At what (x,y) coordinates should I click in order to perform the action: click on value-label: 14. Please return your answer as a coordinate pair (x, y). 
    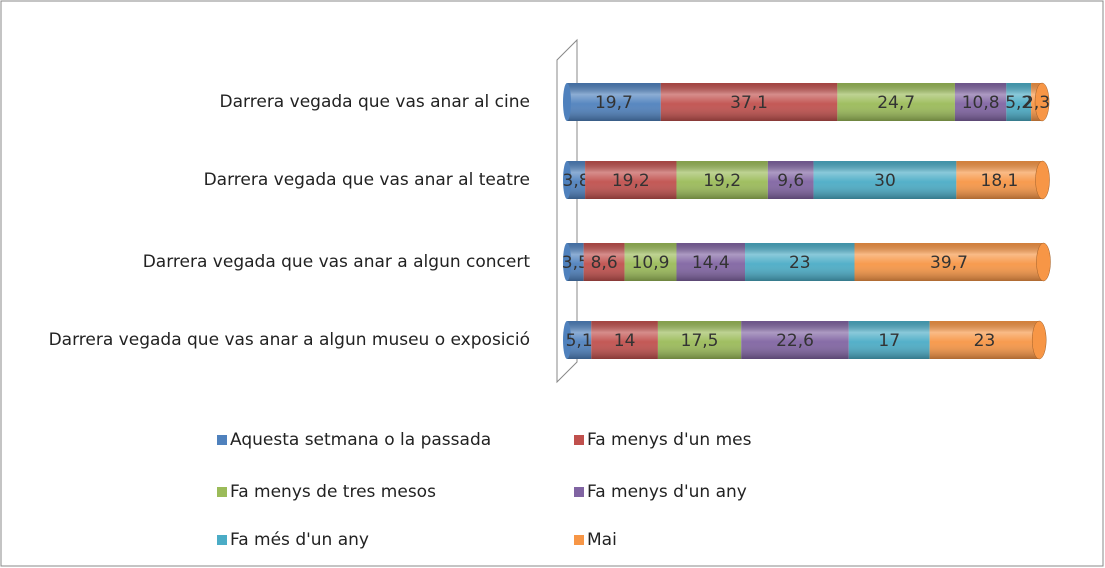
    Looking at the image, I should click on (625, 341).